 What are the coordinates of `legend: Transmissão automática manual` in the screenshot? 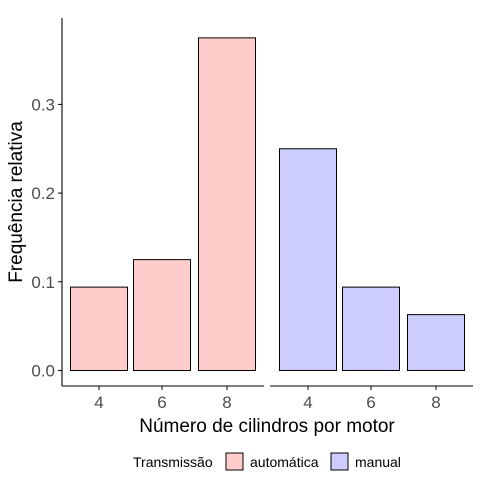 It's located at (267, 461).